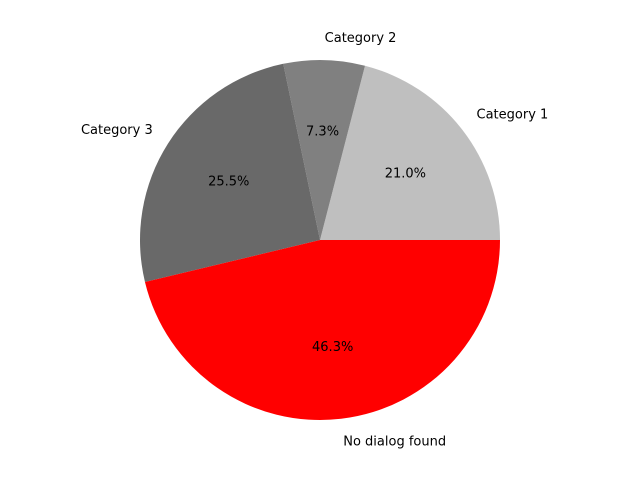 This screenshot has width=640, height=484. What do you see at coordinates (228, 182) in the screenshot?
I see `pie-percent-label-category-3: 25.5%` at bounding box center [228, 182].